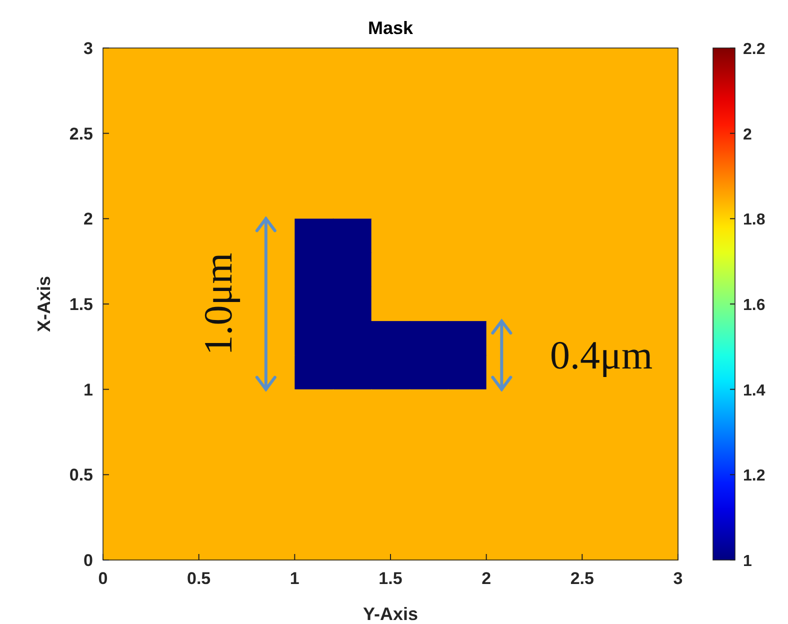 The image size is (788, 624). I want to click on color-bar-label: 1, so click(747, 561).